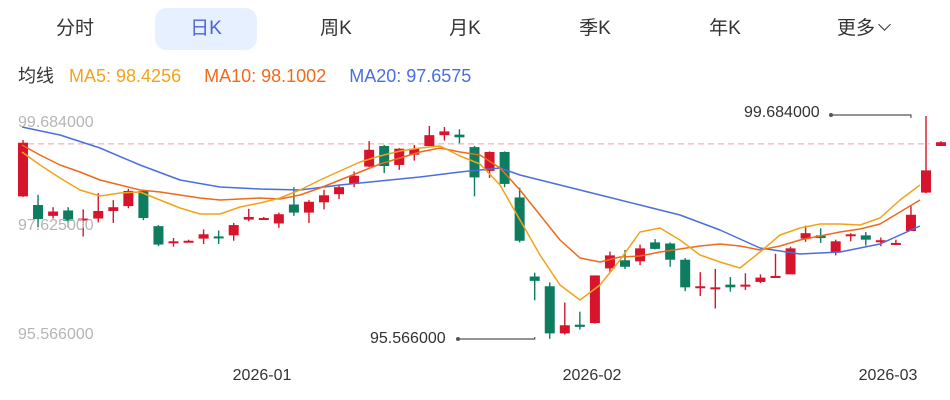  I want to click on tab-weekly-k: 周K, so click(336, 29).